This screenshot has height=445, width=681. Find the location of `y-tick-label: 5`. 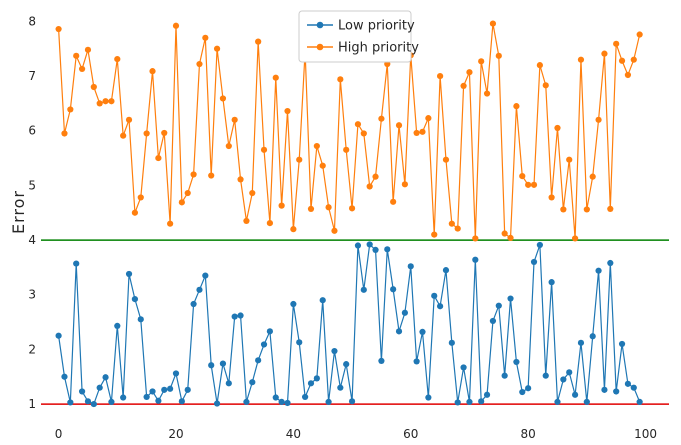

y-tick-label: 5 is located at coordinates (32, 185).